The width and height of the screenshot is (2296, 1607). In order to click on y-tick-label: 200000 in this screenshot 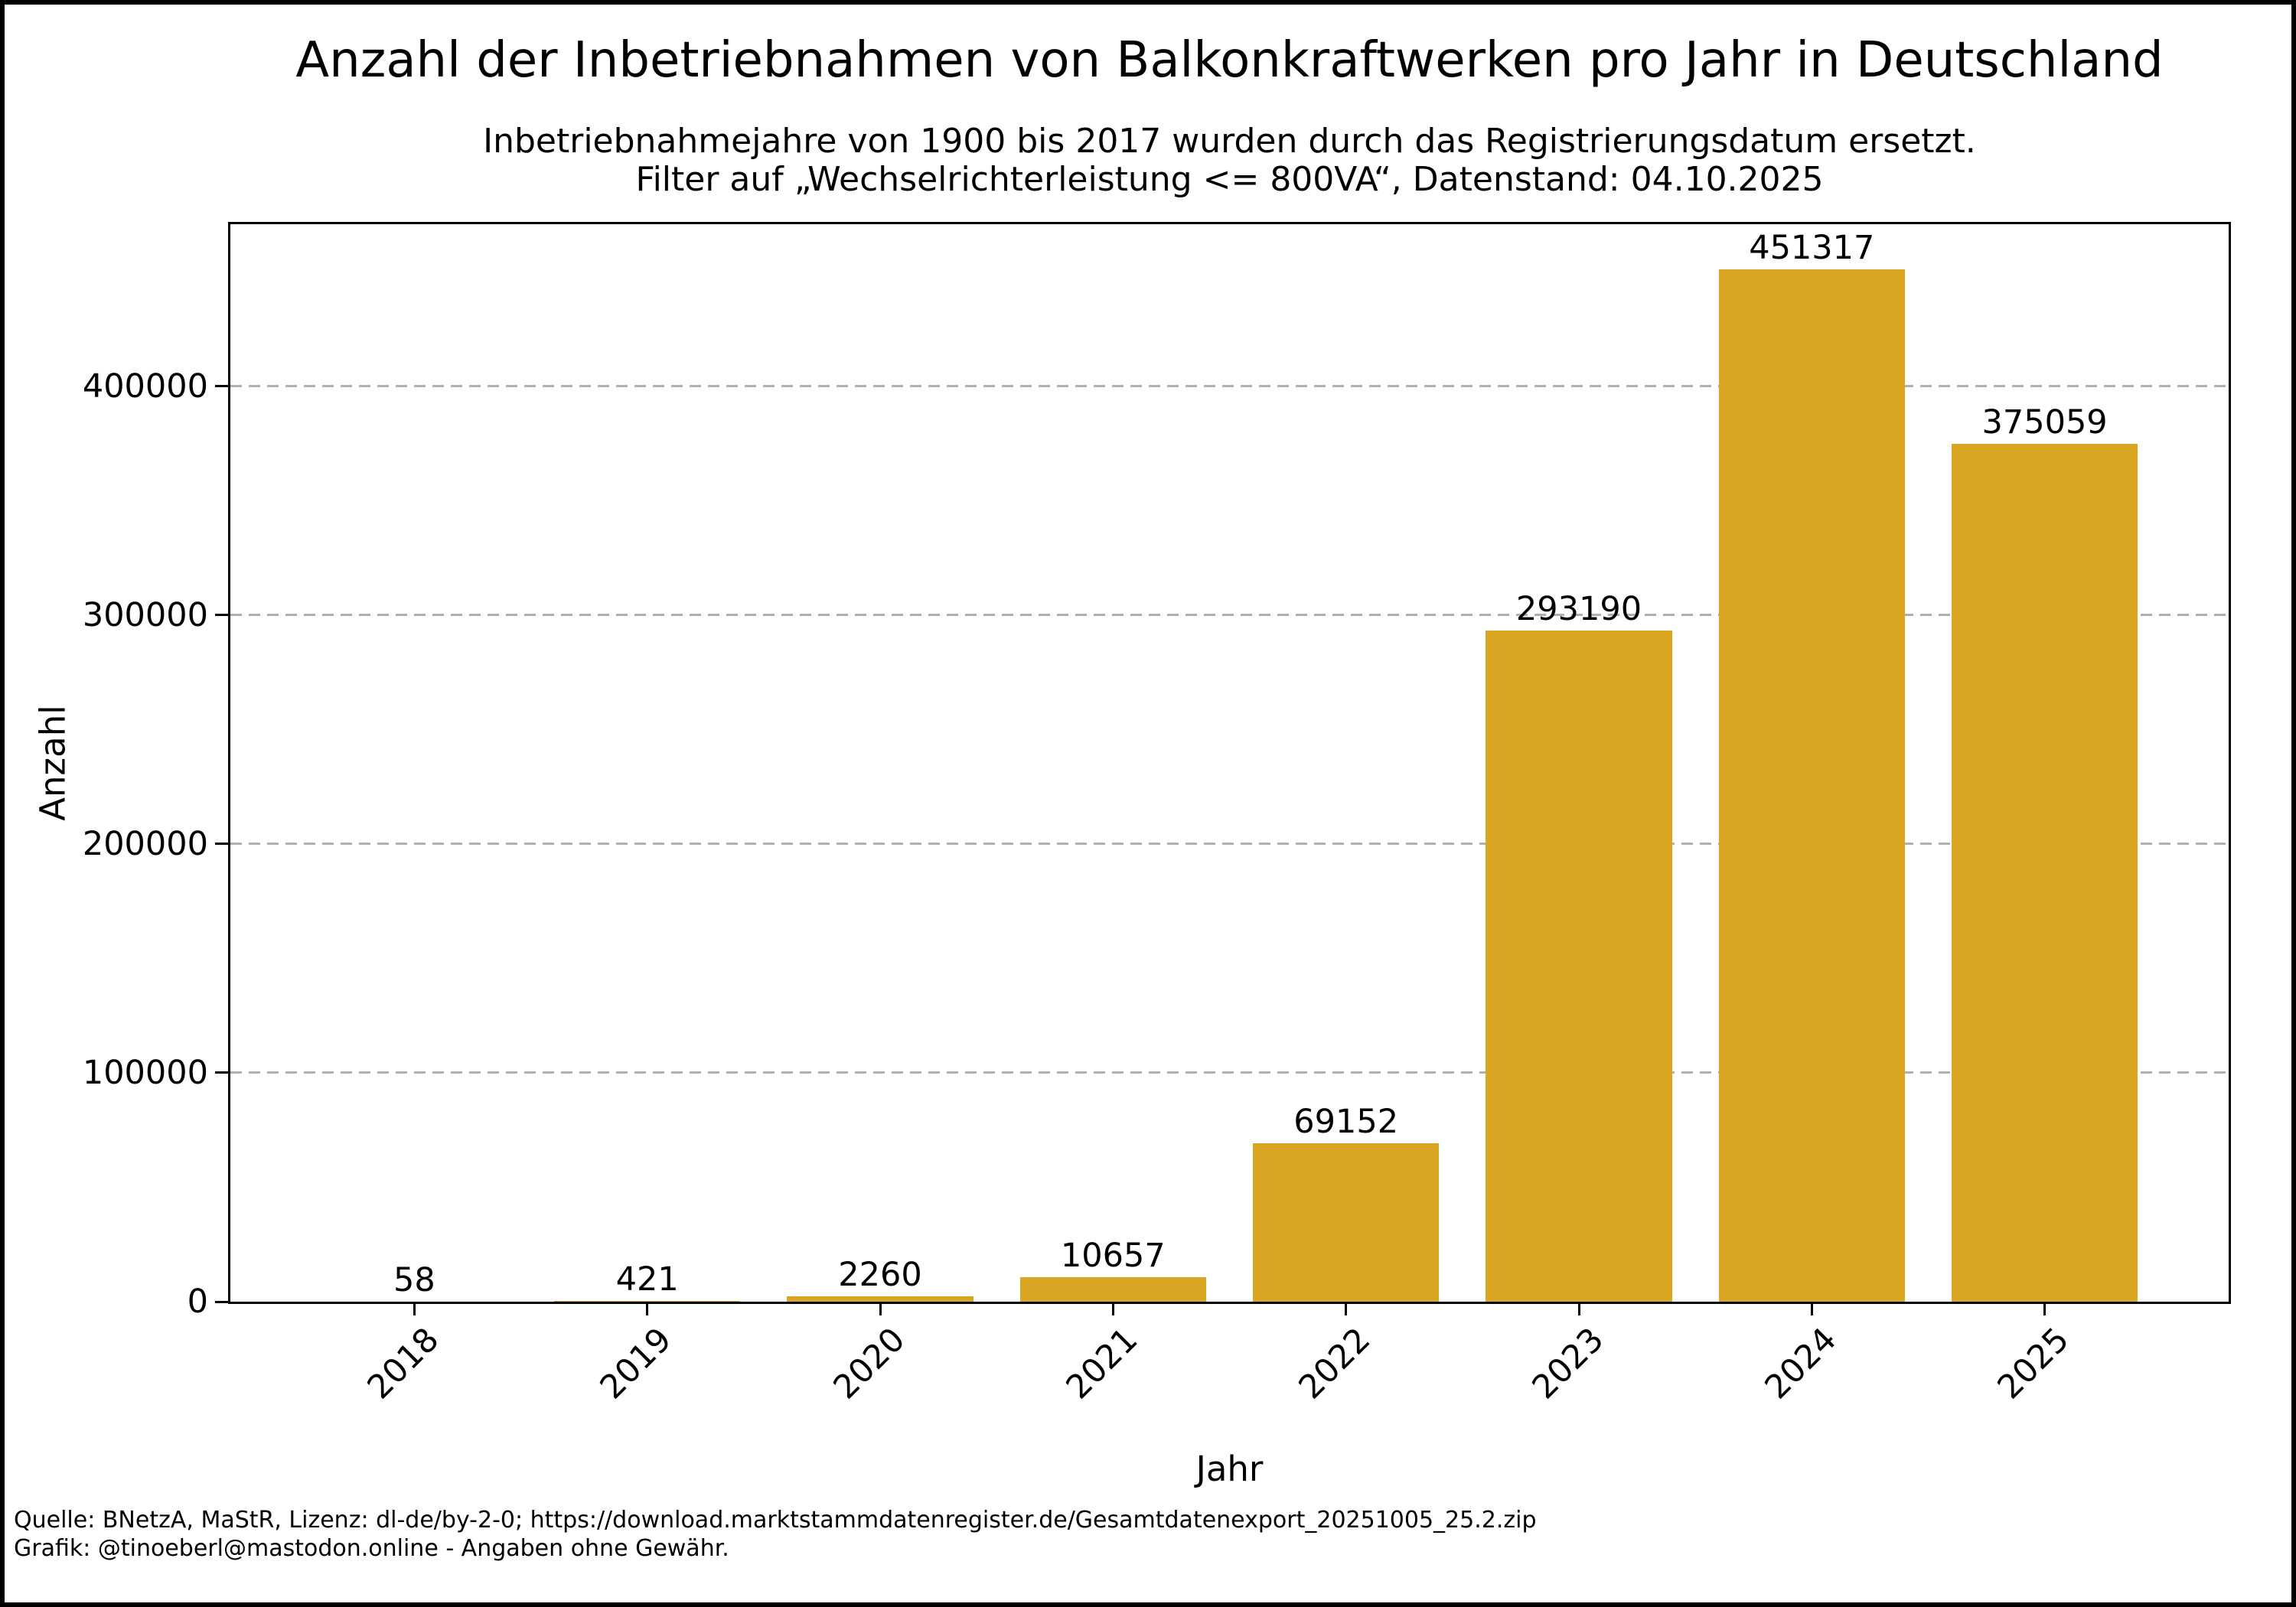, I will do `click(145, 843)`.